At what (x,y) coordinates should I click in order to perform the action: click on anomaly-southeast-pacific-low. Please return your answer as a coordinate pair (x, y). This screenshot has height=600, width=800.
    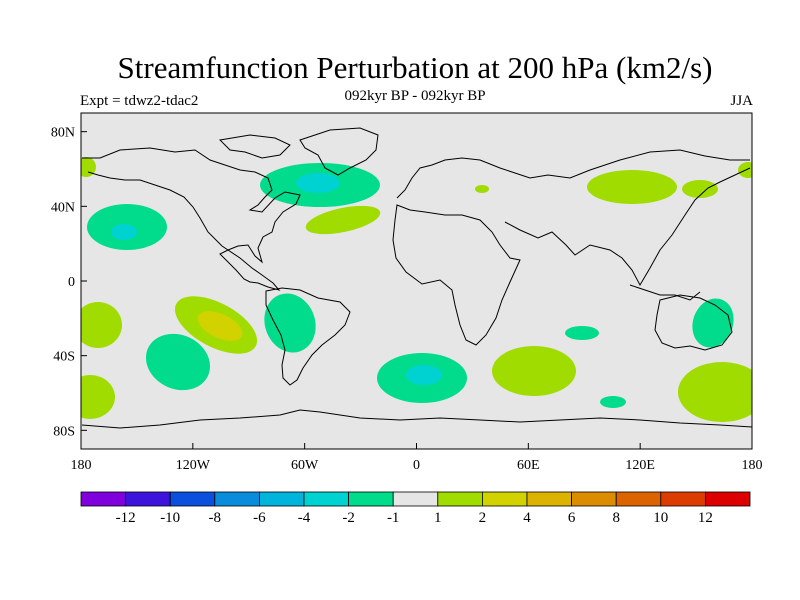
    Looking at the image, I should click on (178, 362).